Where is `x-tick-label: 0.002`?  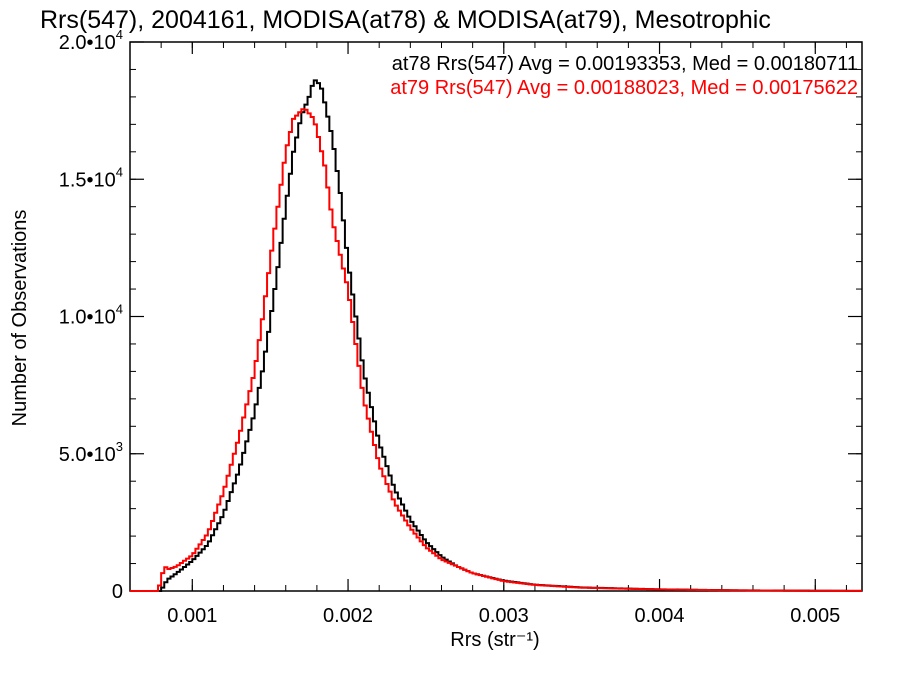
x-tick-label: 0.002 is located at coordinates (348, 616).